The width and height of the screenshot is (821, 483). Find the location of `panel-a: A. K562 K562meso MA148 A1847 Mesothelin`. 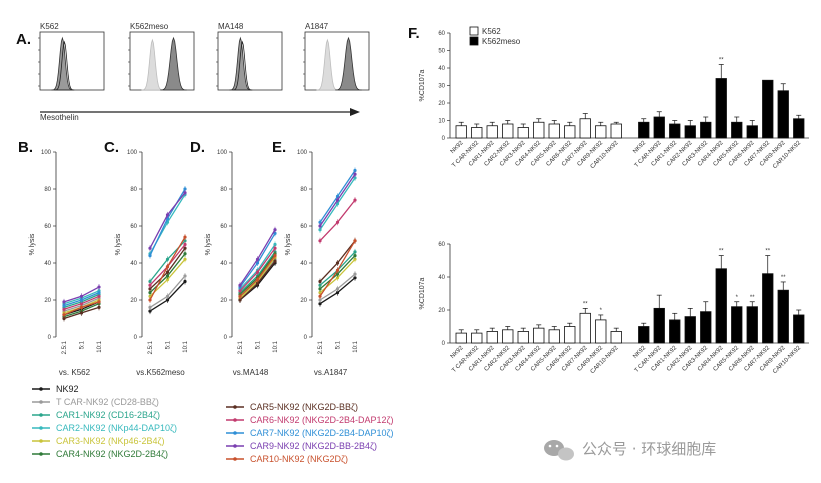

panel-a: A. K562 K562meso MA148 A1847 Mesothelin is located at coordinates (193, 72).